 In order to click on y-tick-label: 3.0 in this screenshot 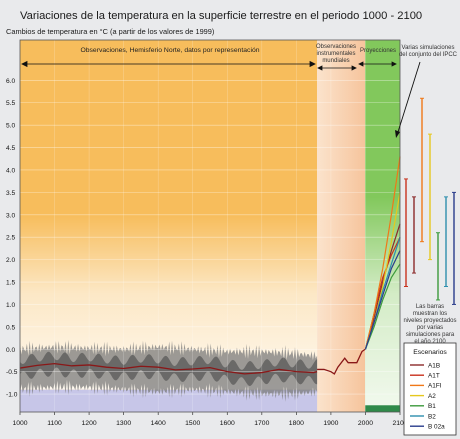, I will do `click(10, 215)`.